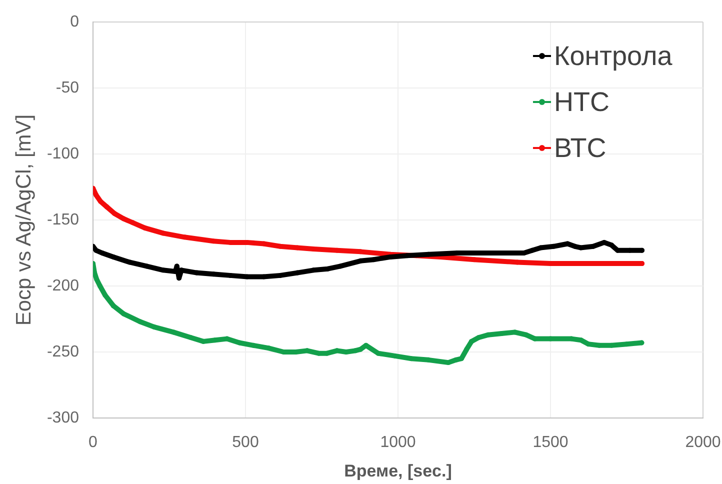 The width and height of the screenshot is (722, 484). Describe the element at coordinates (245, 443) in the screenshot. I see `x-tick-label: 500` at that location.